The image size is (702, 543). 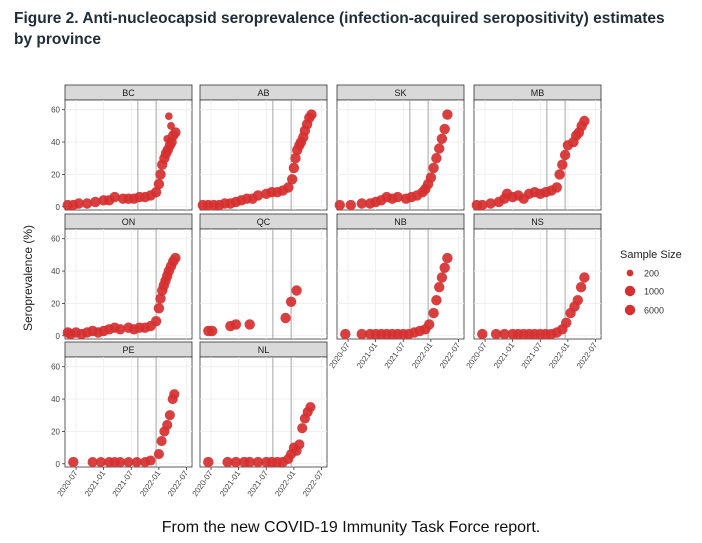 What do you see at coordinates (128, 350) in the screenshot?
I see `panel-label-pe: PE` at bounding box center [128, 350].